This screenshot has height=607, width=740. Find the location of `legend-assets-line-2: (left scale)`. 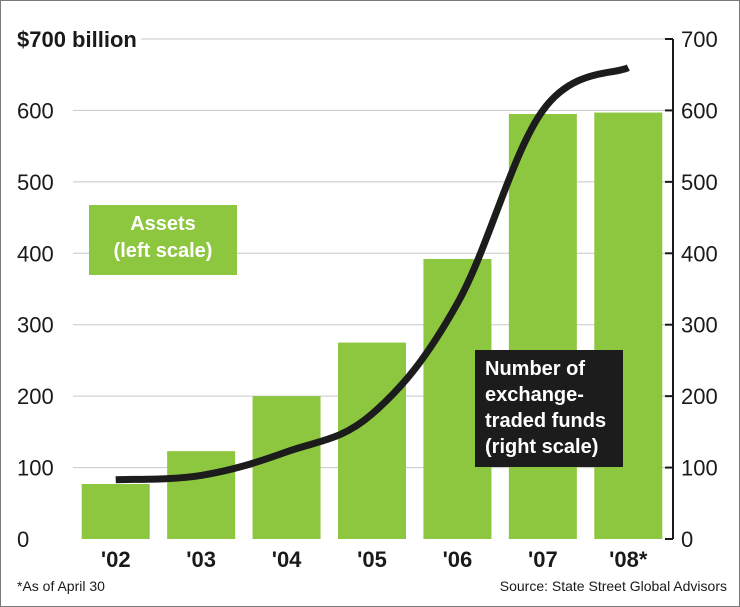

legend-assets-line-2: (left scale) is located at coordinates (163, 251).